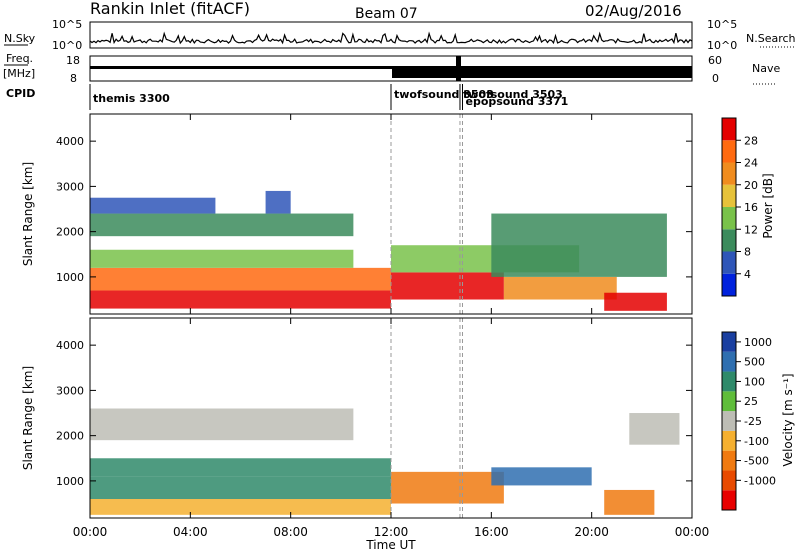 The image size is (800, 554). What do you see at coordinates (67, 24) in the screenshot?
I see `noise-left-tick-top: 10^5` at bounding box center [67, 24].